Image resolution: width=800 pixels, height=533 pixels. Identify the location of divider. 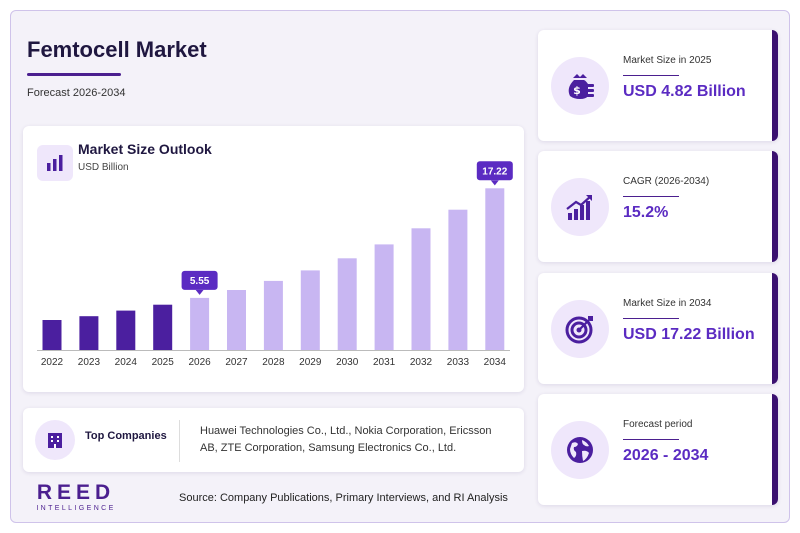
(179, 441).